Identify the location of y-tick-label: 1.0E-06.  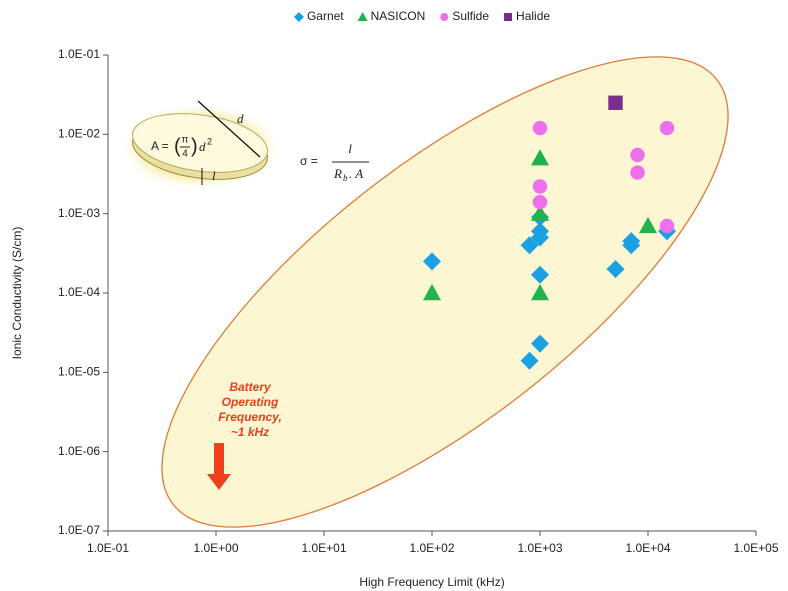
(79, 451).